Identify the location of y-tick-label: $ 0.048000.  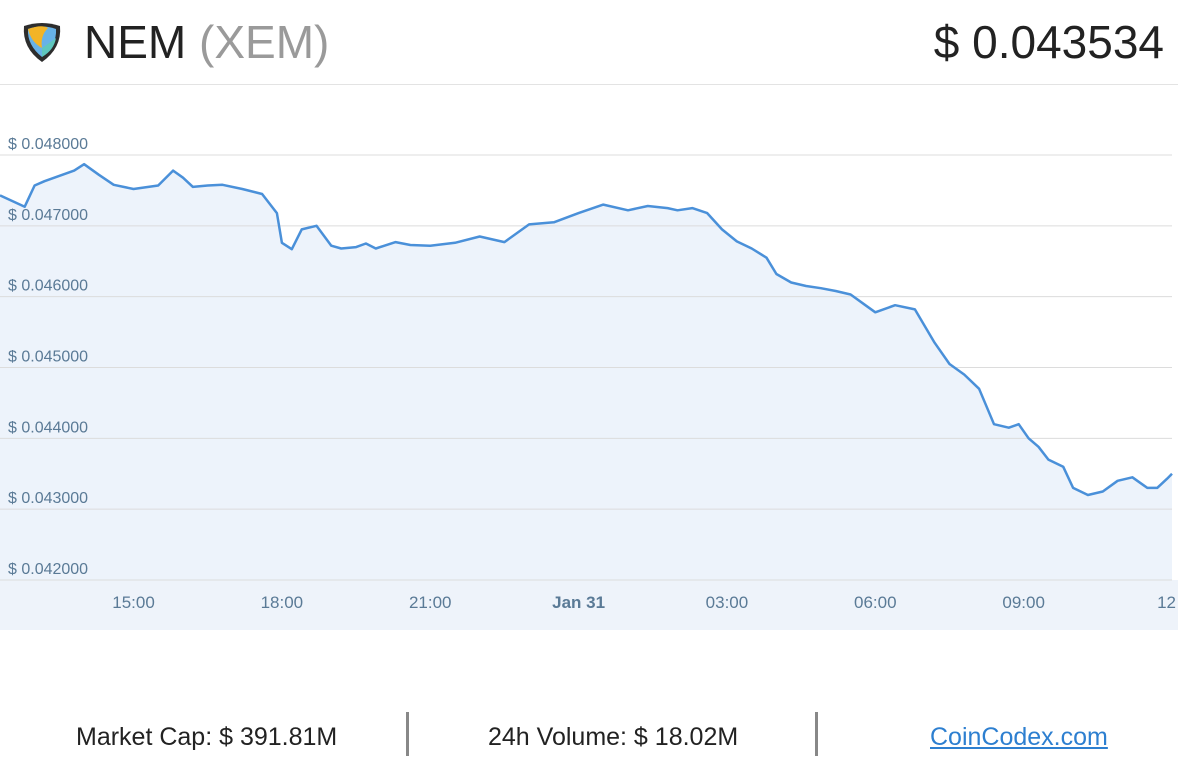
(48, 144).